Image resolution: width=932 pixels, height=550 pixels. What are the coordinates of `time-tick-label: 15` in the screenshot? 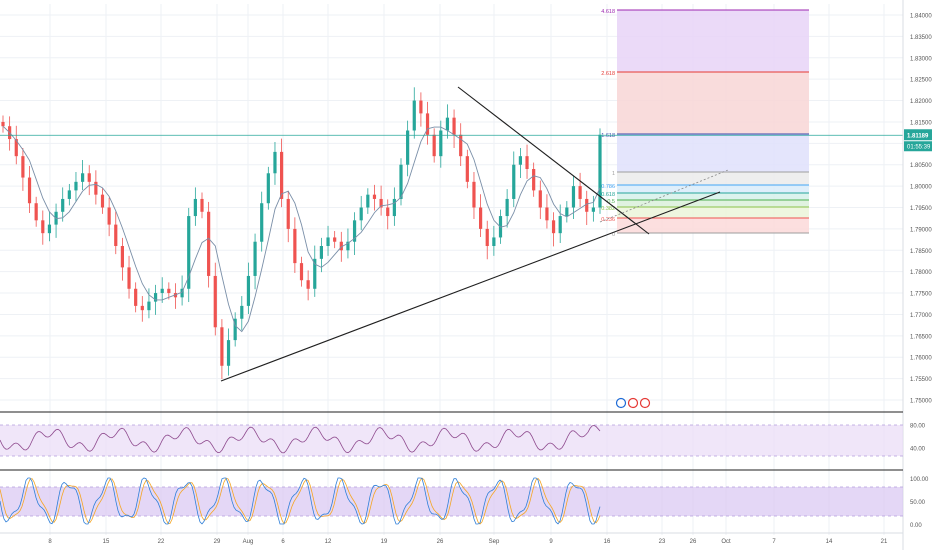 It's located at (106, 542).